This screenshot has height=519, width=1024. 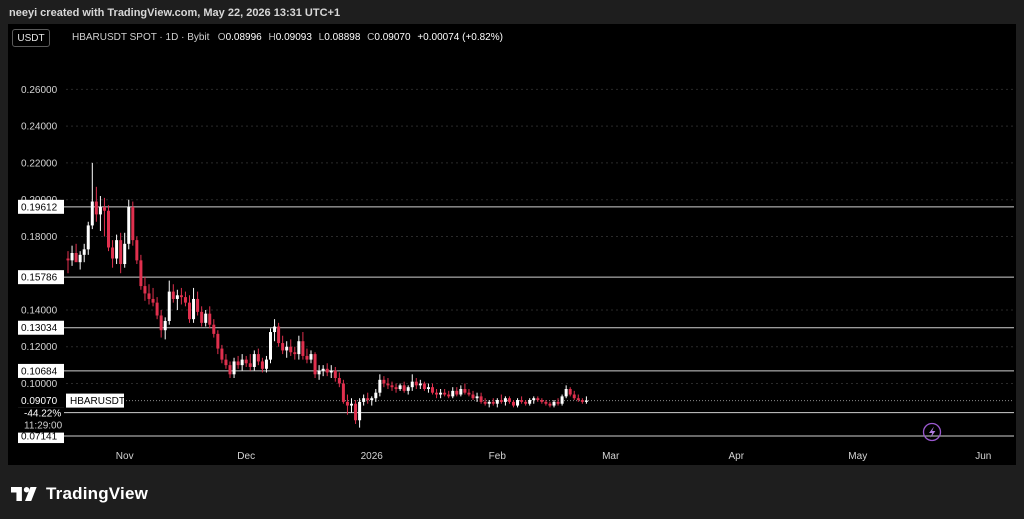 What do you see at coordinates (39, 163) in the screenshot?
I see `y-tick-label: 0.22000` at bounding box center [39, 163].